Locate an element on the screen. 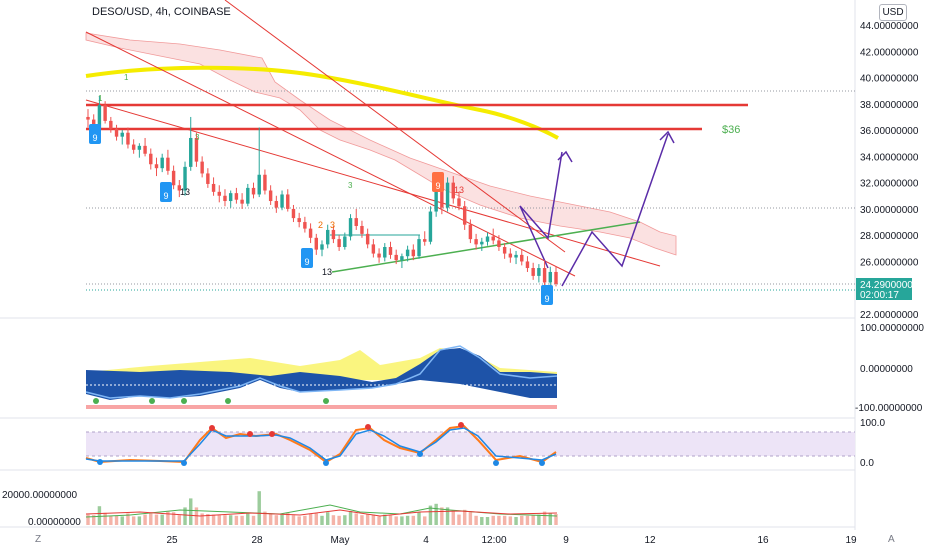 Image resolution: width=932 pixels, height=550 pixels. price-tick-label: 36.00000000 is located at coordinates (889, 131).